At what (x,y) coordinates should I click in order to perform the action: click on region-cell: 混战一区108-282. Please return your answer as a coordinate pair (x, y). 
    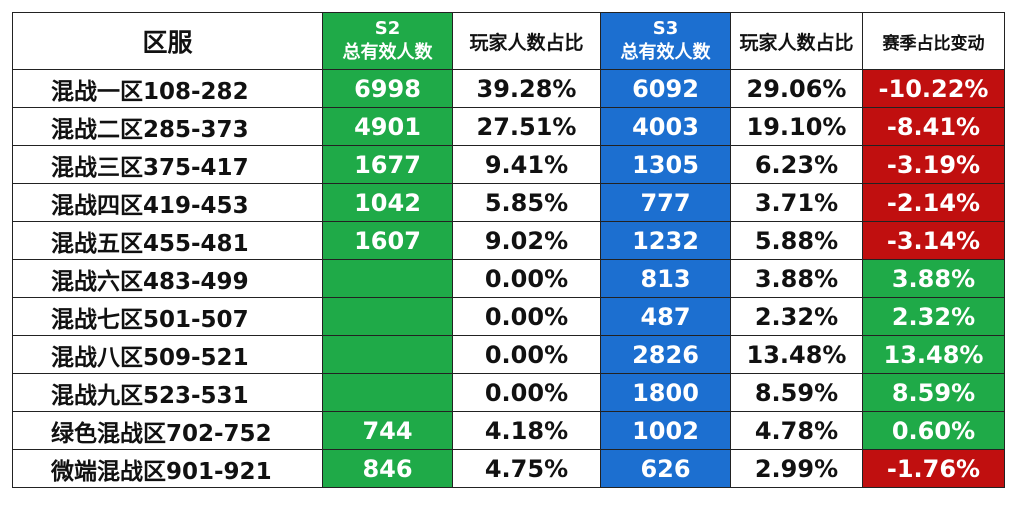
    Looking at the image, I should click on (167, 88).